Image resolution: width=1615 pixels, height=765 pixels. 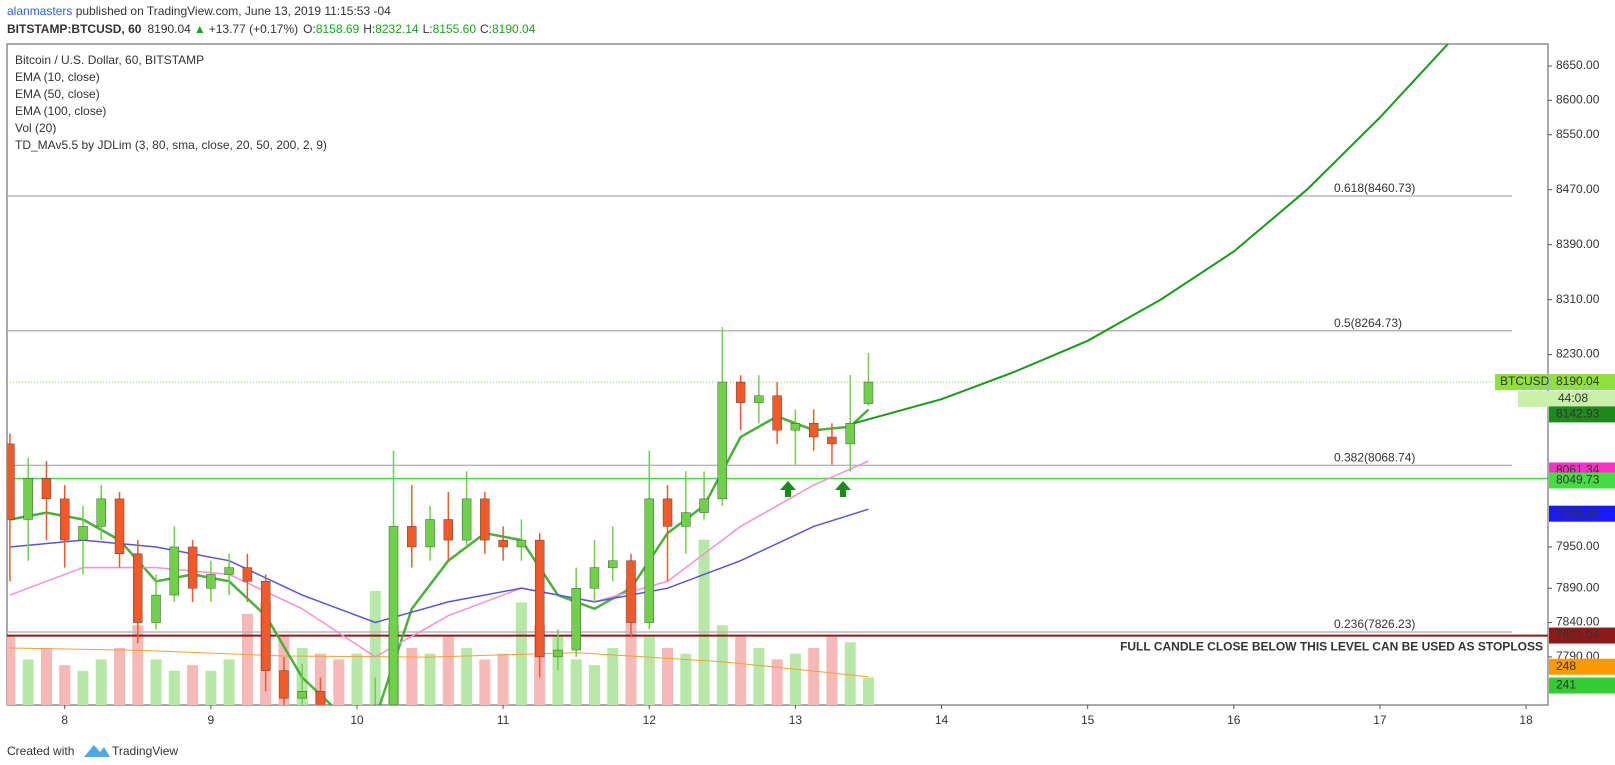 What do you see at coordinates (211, 720) in the screenshot?
I see `x-tick-label: 9` at bounding box center [211, 720].